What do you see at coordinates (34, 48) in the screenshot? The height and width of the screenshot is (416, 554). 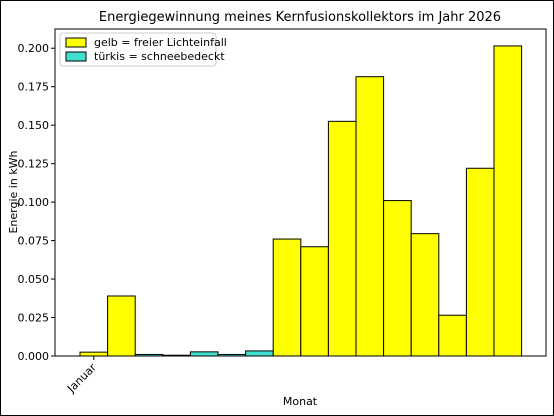 I see `y-tick-label: 0.200` at bounding box center [34, 48].